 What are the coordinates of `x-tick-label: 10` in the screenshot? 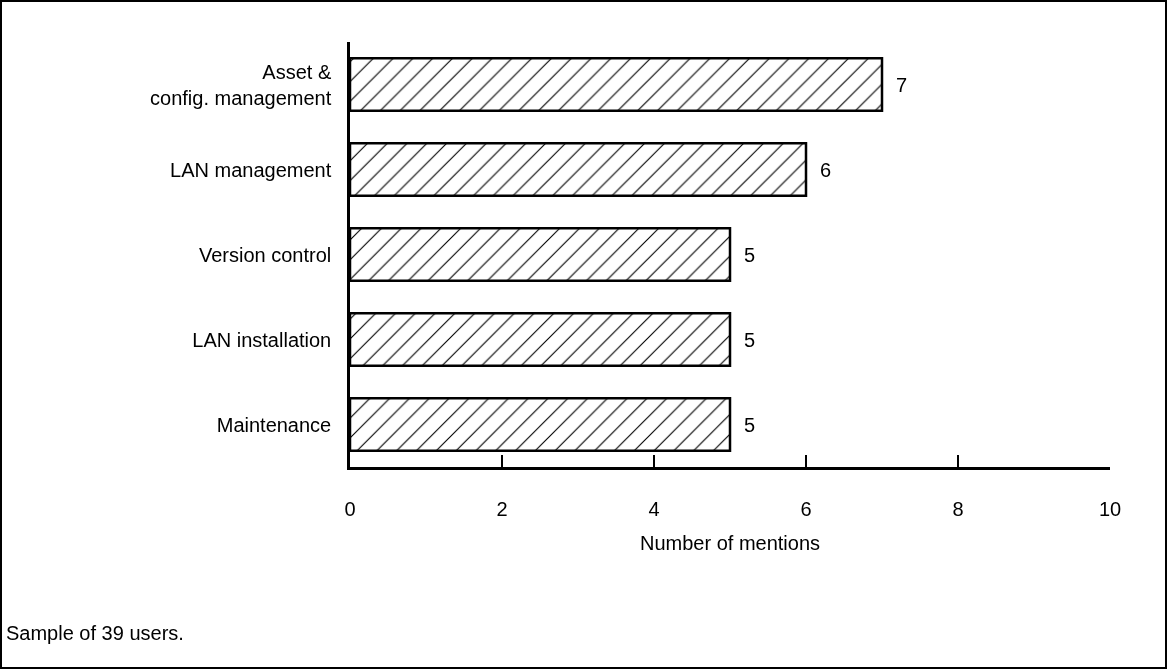 It's located at (1110, 508).